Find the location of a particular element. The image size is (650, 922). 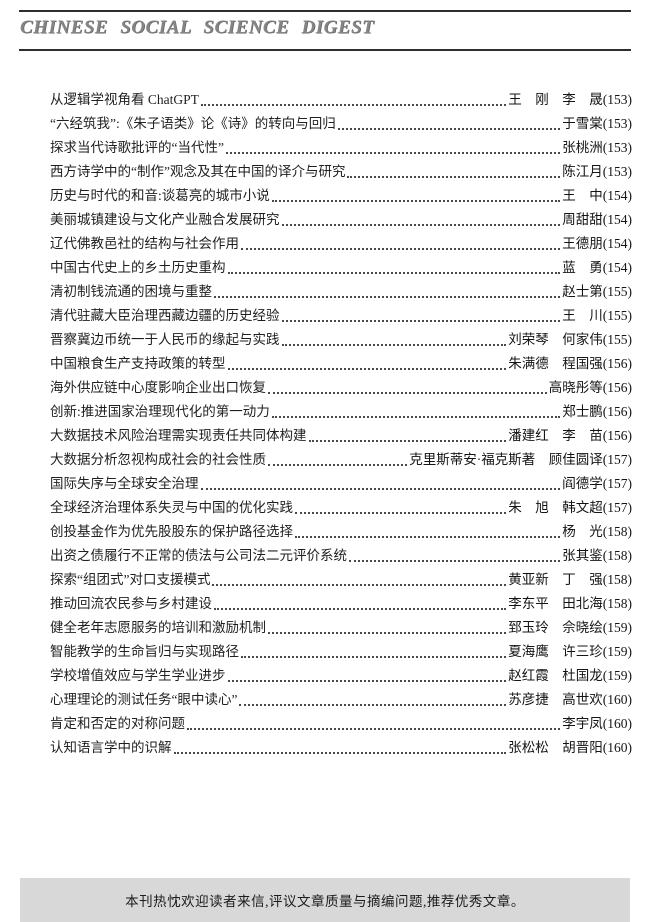

toc-entry: 智能教学的生命旨归与实现路径 夏海鹰 许三珍(159) is located at coordinates (341, 652).